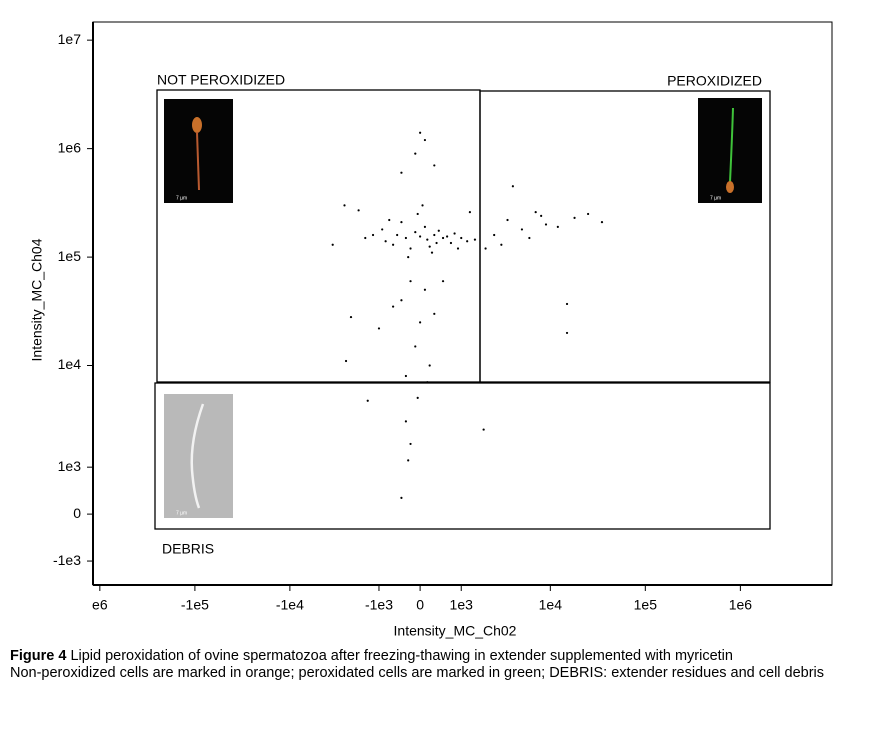 This screenshot has height=730, width=869. I want to click on x-tick-label: 1e6, so click(741, 605).